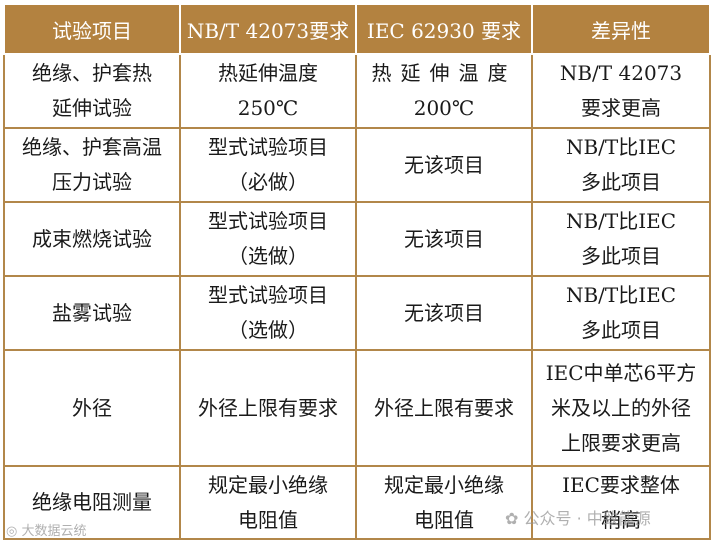 The height and width of the screenshot is (544, 713). Describe the element at coordinates (621, 372) in the screenshot. I see `cell-line: IEC中单芯6平方` at that location.